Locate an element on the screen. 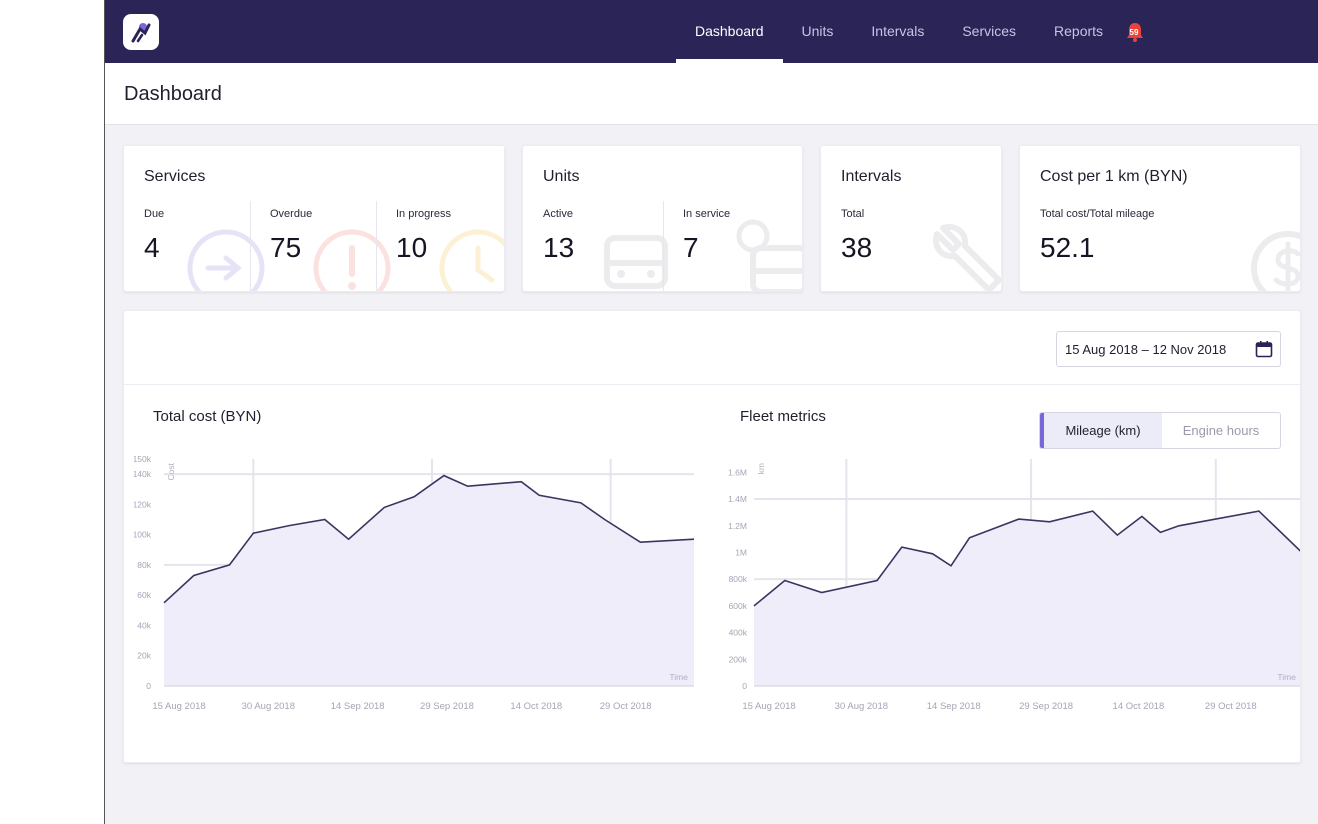  services-overdue-stat: Overdue 75 is located at coordinates (291, 236).